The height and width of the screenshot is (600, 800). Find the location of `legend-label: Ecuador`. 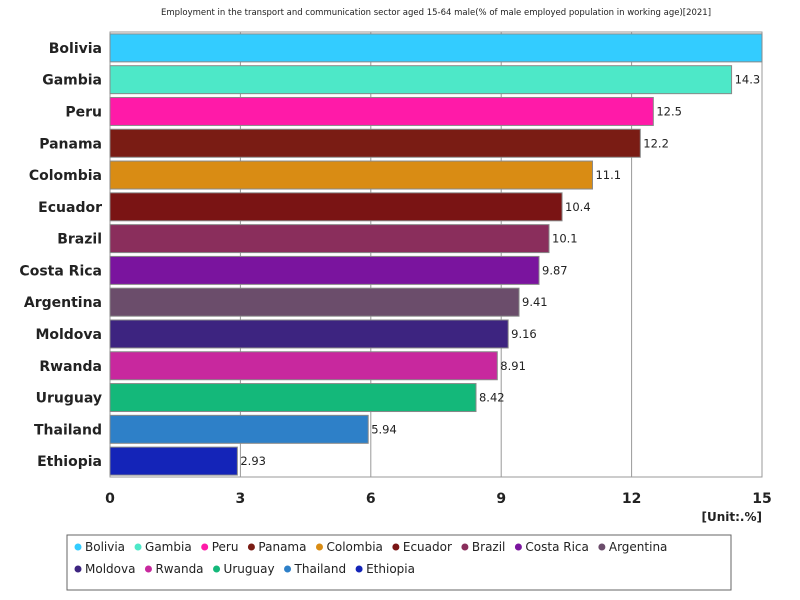

legend-label: Ecuador is located at coordinates (427, 547).